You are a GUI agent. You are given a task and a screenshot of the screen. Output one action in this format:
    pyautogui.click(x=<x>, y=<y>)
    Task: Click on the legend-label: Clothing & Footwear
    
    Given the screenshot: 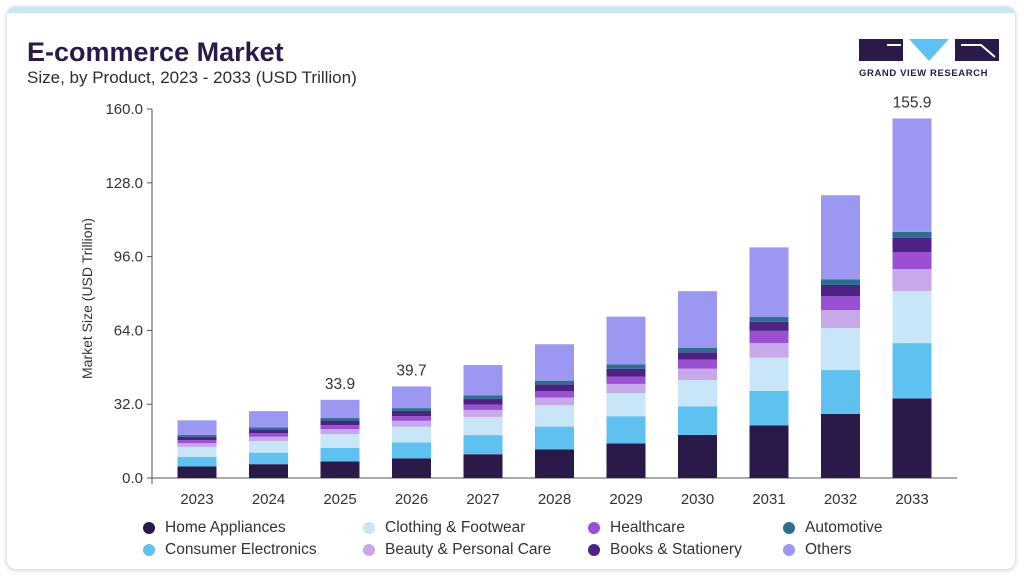 What is the action you would take?
    pyautogui.click(x=455, y=527)
    